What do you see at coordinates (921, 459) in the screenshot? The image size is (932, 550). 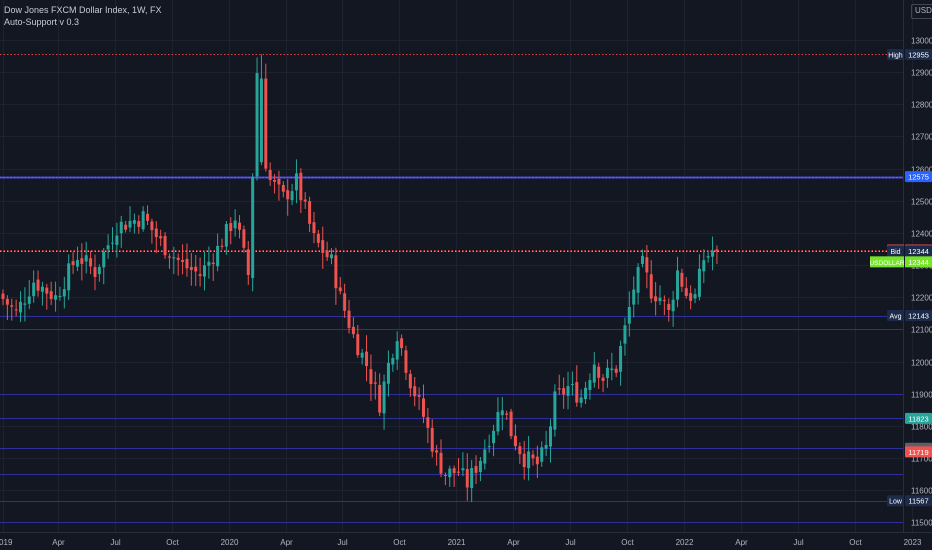 I see `price-tick-label: 11700` at bounding box center [921, 459].